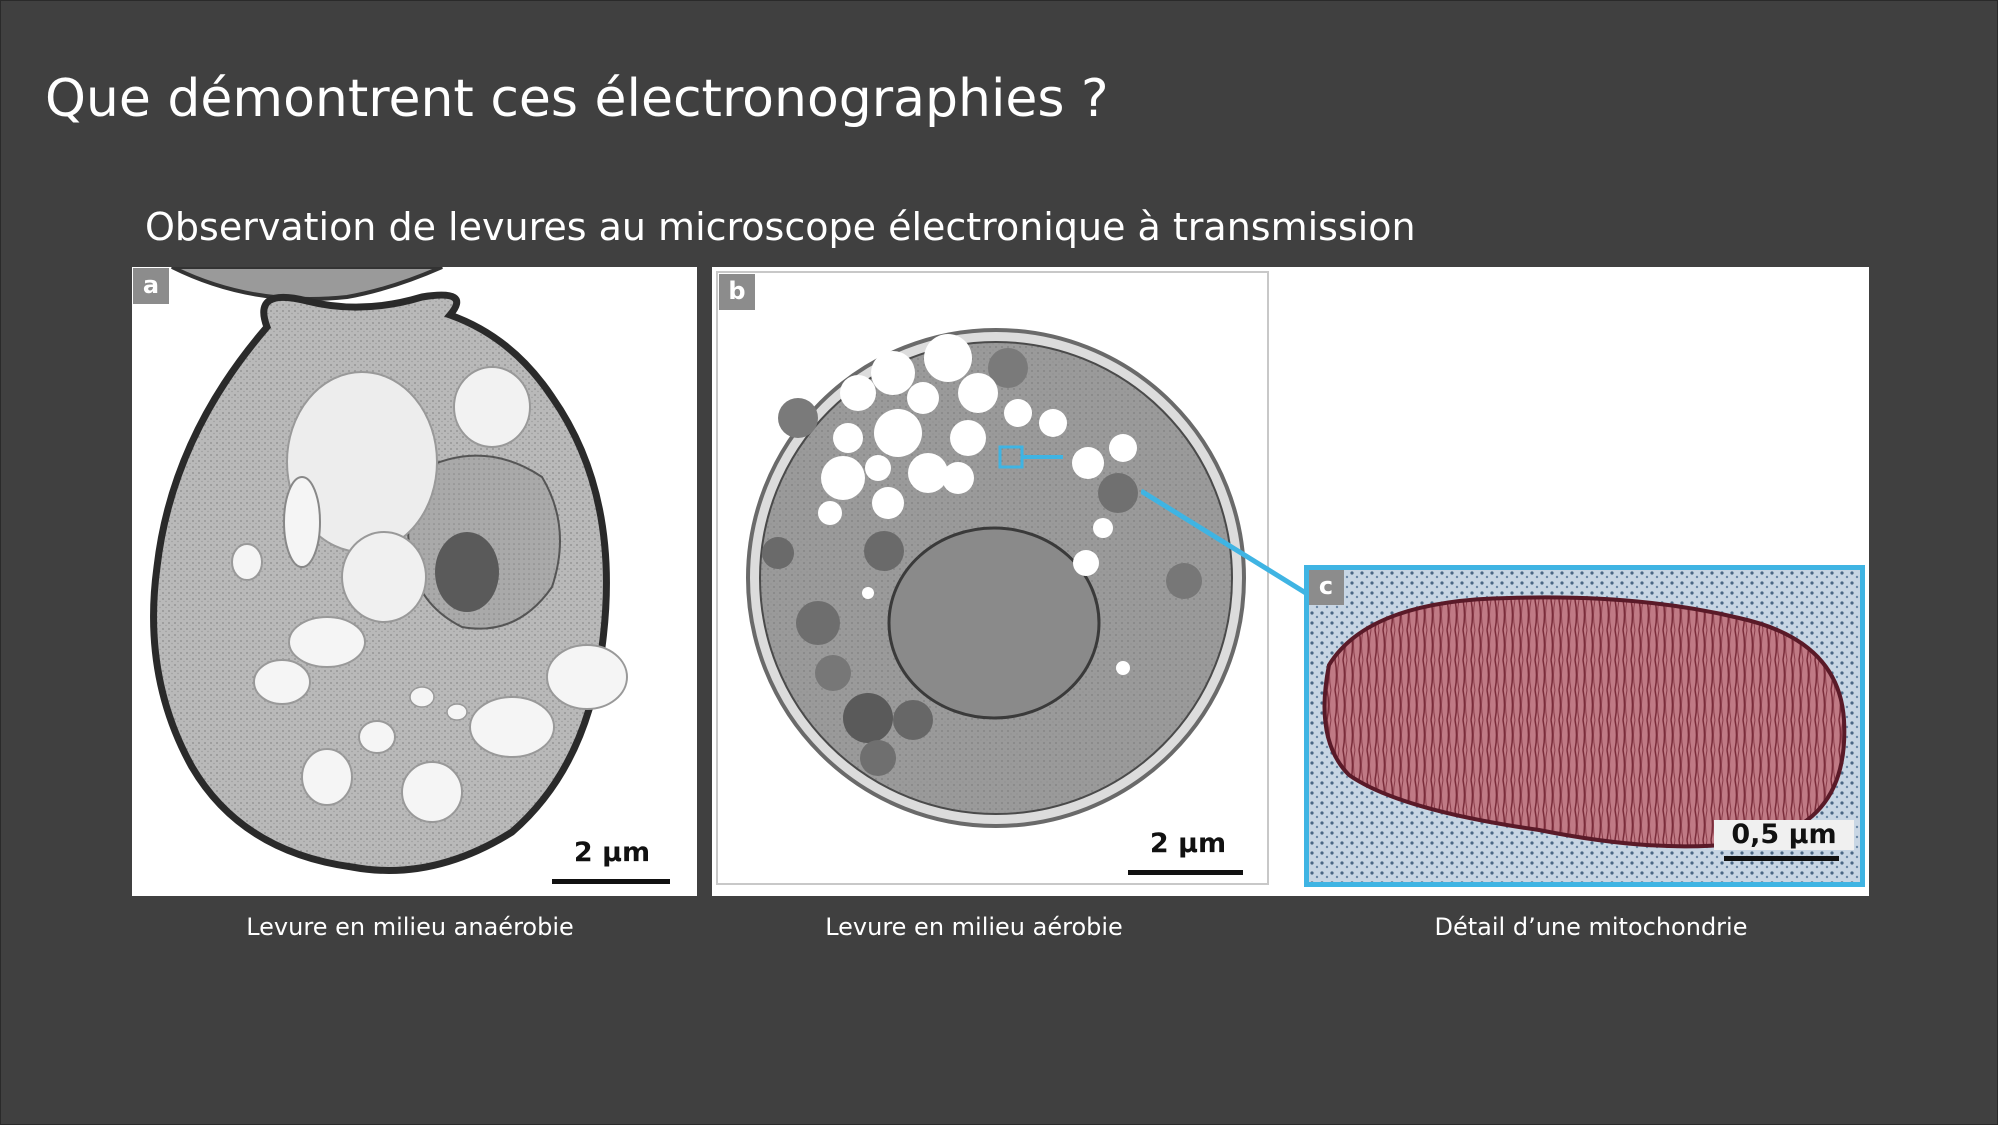  What do you see at coordinates (389, 570) in the screenshot?
I see `yeast-anaerobic-image` at bounding box center [389, 570].